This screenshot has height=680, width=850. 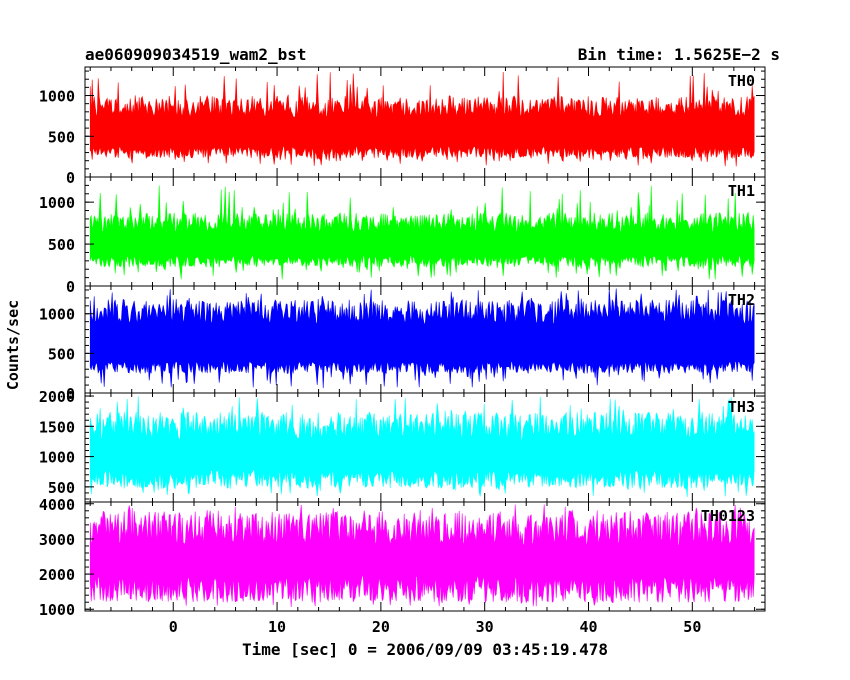 I want to click on x-tick-label: 0, so click(x=173, y=627).